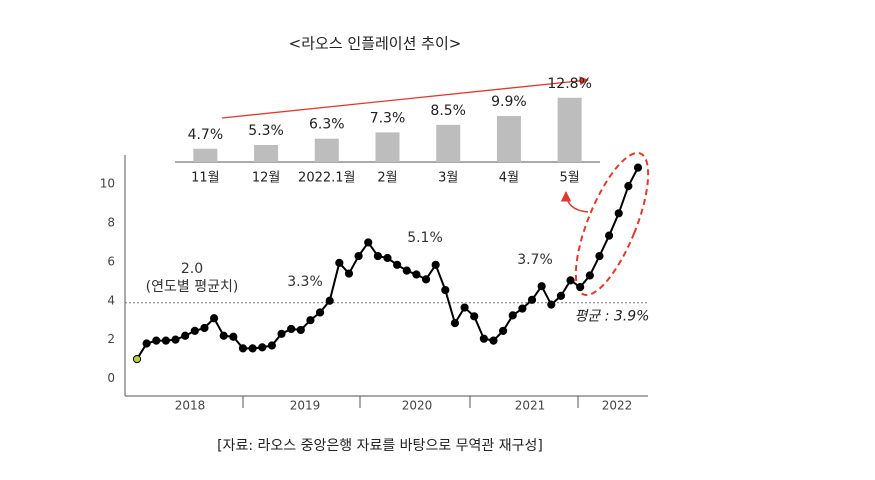 Image resolution: width=875 pixels, height=480 pixels. What do you see at coordinates (375, 44) in the screenshot?
I see `chart-title: <라오스 인플레이션 추이>` at bounding box center [375, 44].